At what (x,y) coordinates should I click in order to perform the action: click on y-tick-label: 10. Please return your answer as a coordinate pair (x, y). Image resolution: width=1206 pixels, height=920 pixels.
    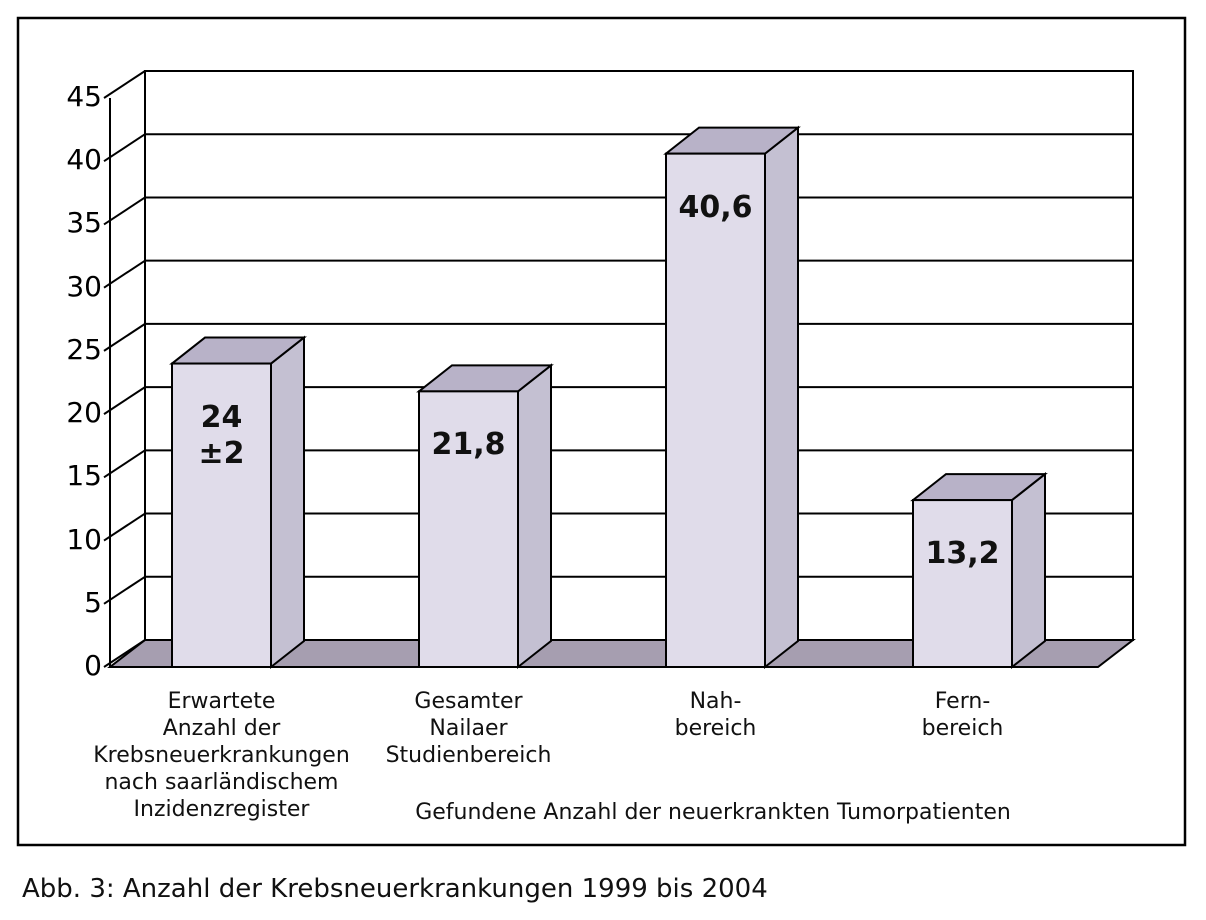
    Looking at the image, I should click on (84, 539).